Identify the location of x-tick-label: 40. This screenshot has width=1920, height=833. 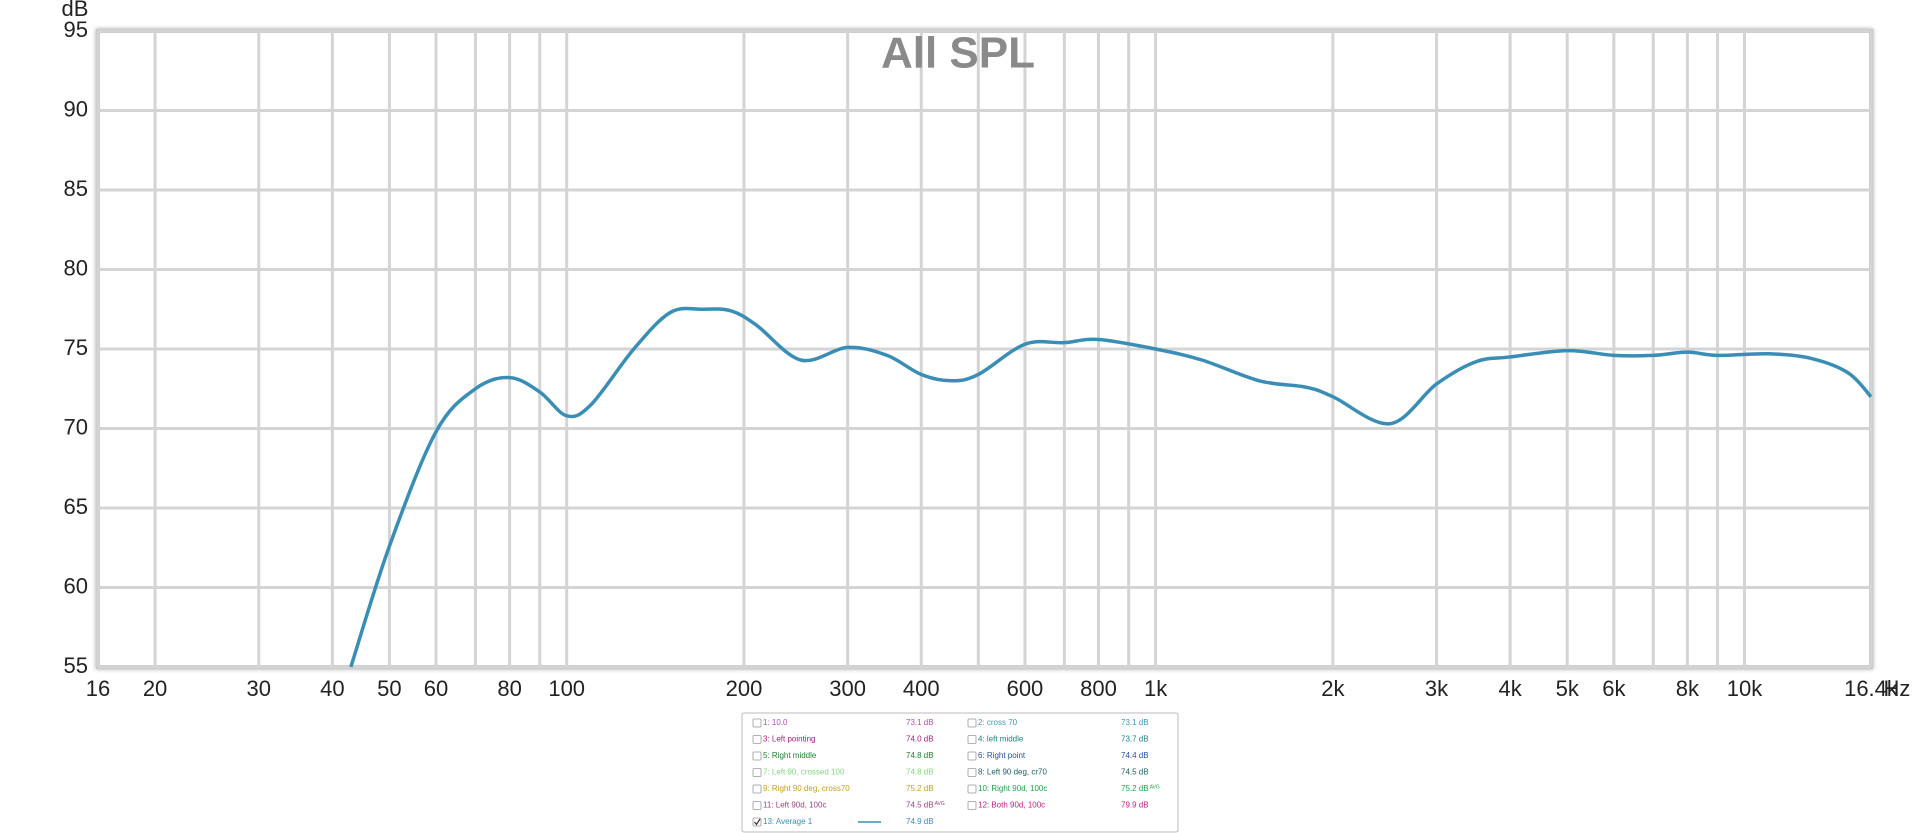
(332, 688).